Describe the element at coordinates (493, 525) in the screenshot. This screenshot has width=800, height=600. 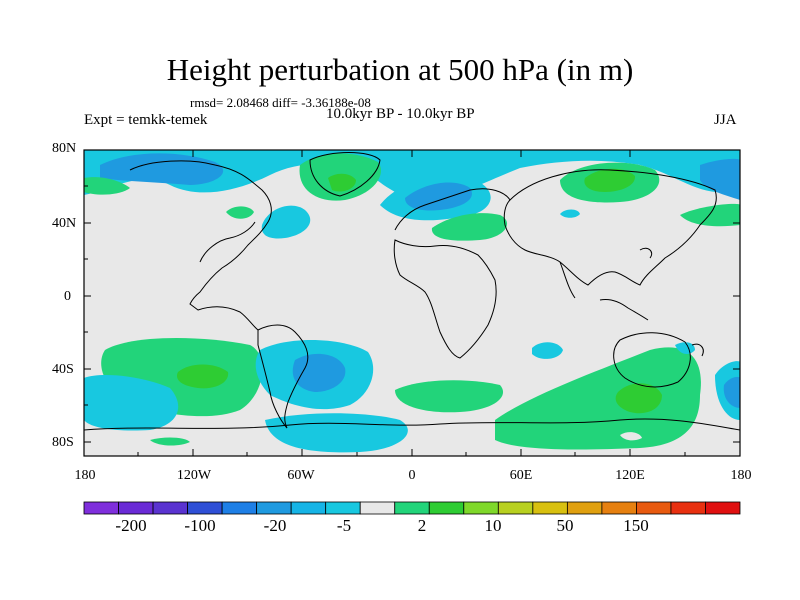
I see `colorbar-label: 10` at that location.